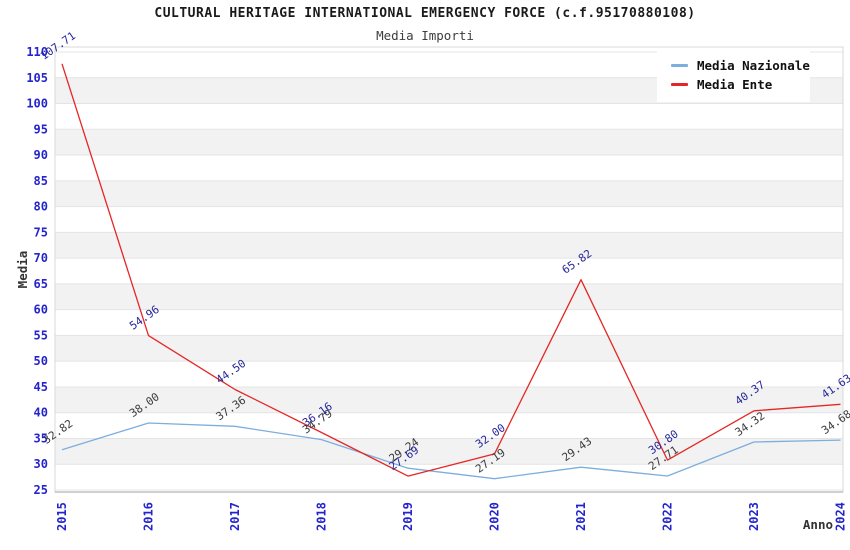 The image size is (850, 550). Describe the element at coordinates (235, 516) in the screenshot. I see `x-tick-label: 2017` at that location.